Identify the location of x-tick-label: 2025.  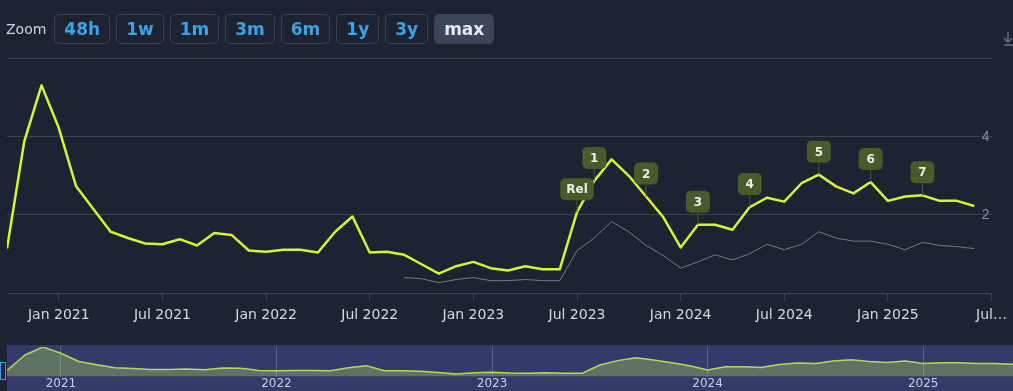
(923, 382).